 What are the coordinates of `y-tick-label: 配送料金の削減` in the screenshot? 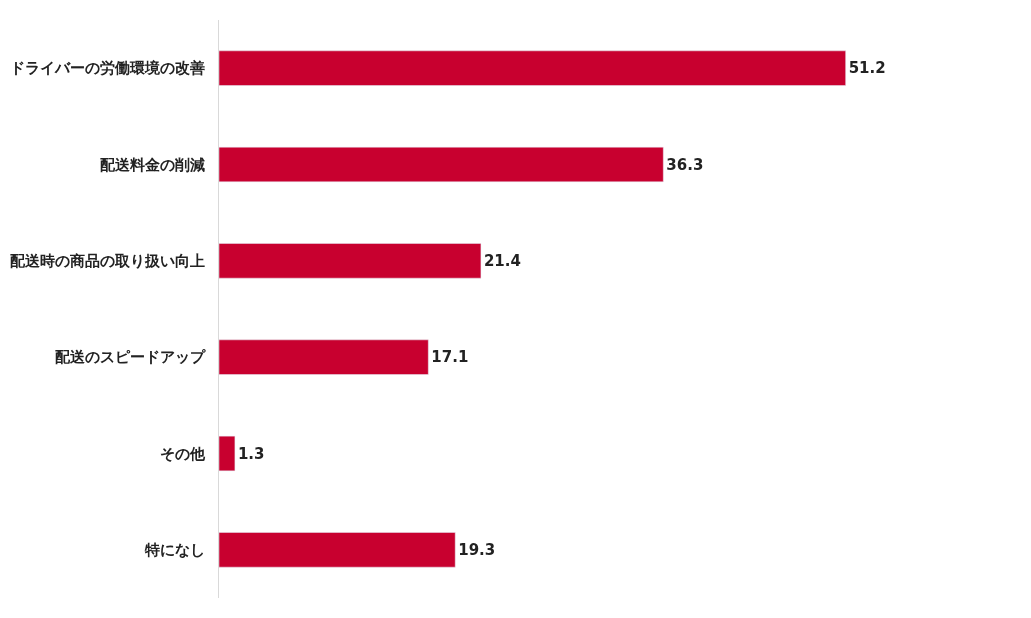 It's located at (152, 164).